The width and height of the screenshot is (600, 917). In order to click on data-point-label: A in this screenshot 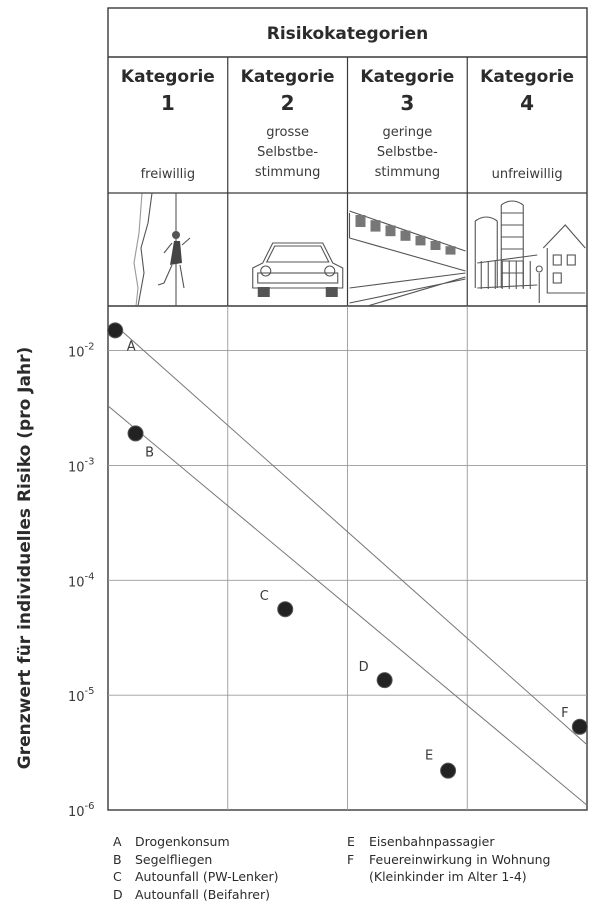, I will do `click(131, 346)`.